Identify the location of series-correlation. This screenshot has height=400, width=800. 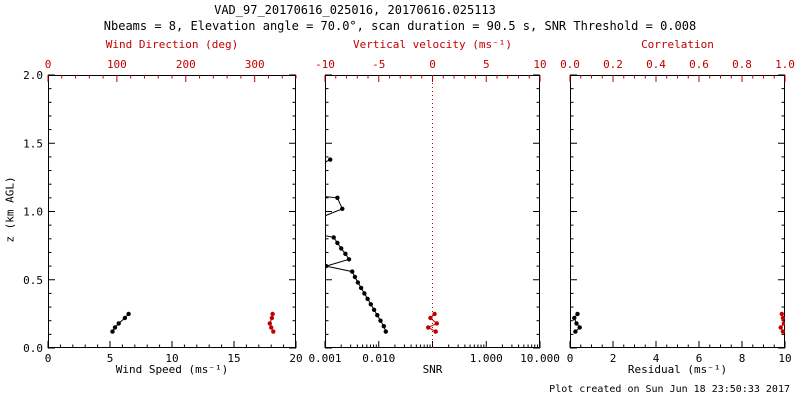
(781, 322).